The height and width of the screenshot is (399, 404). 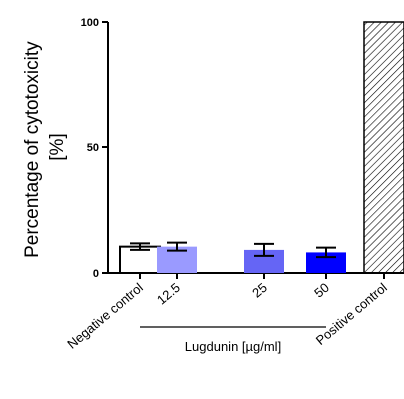 I want to click on y-axis-label: Percentage of cytotoxicity [%], so click(x=45, y=147).